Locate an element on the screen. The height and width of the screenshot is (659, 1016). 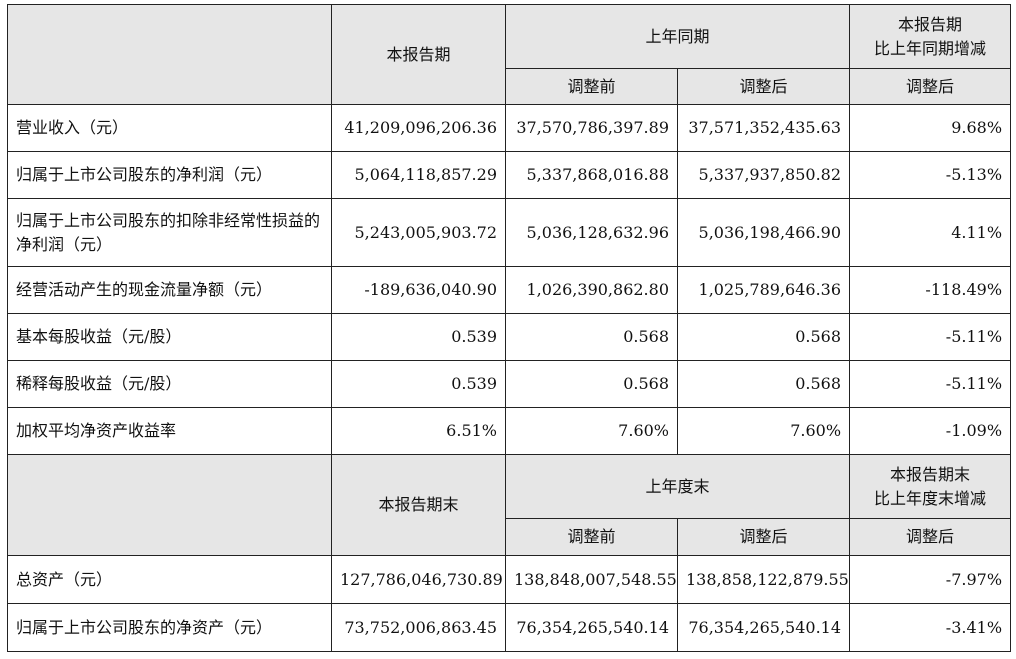
current-value: 6.51% is located at coordinates (418, 431).